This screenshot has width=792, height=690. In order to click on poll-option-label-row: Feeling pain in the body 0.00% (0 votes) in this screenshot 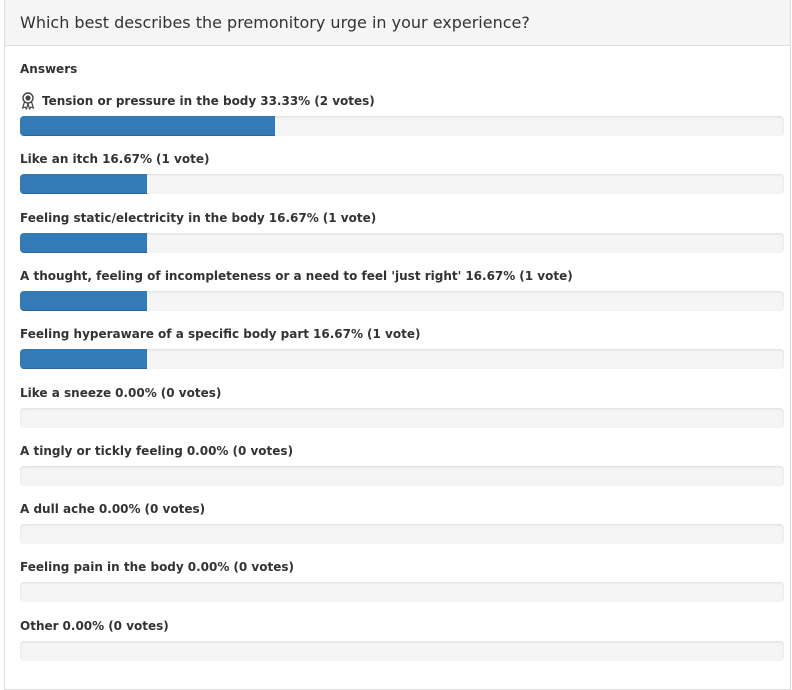, I will do `click(402, 567)`.